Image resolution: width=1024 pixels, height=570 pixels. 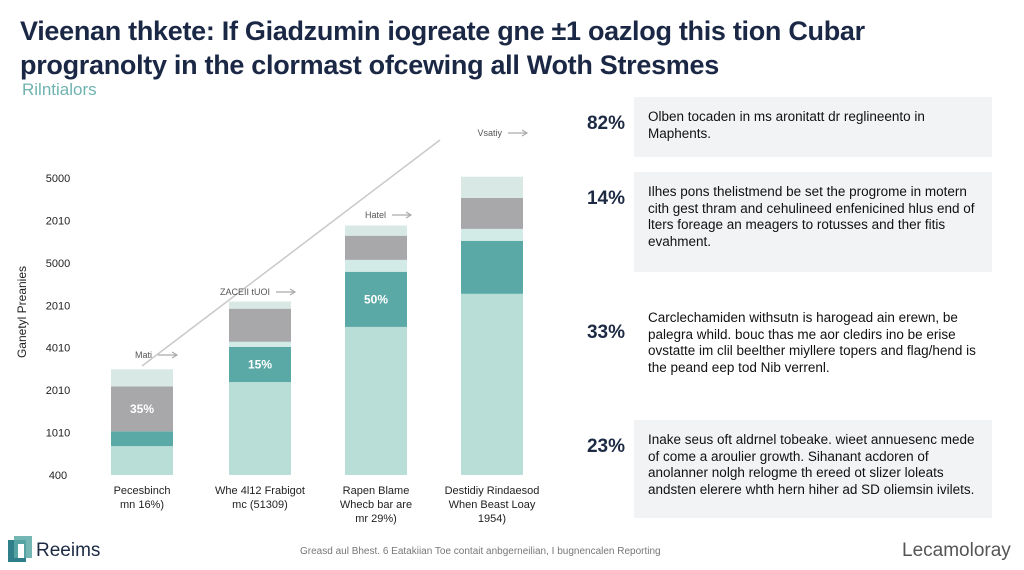 I want to click on bar-label: 15%, so click(x=260, y=364).